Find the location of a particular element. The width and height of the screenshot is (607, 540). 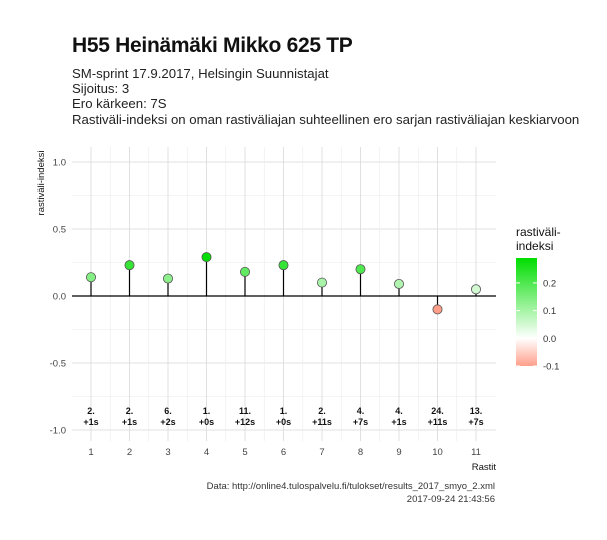

x-tick-label: 1 is located at coordinates (90, 452).